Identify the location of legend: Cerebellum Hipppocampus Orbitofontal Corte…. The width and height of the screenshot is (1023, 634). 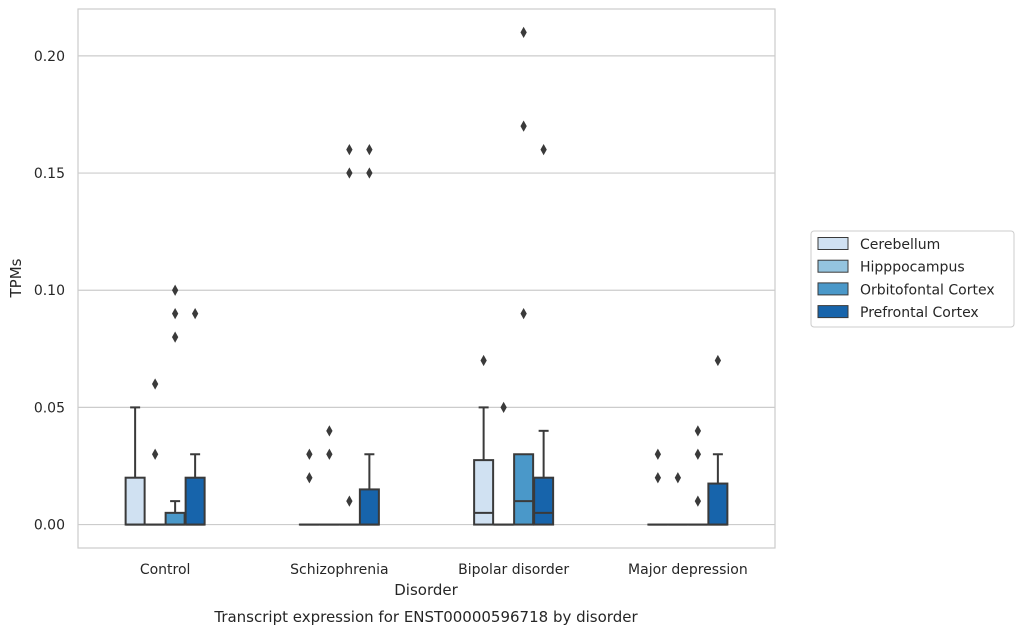
(912, 279).